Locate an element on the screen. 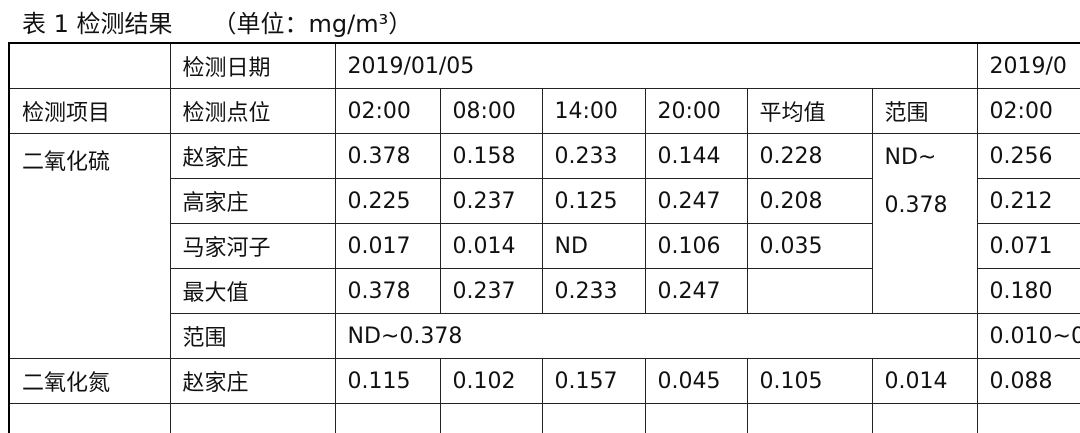  cell: 最大值 is located at coordinates (252, 291).